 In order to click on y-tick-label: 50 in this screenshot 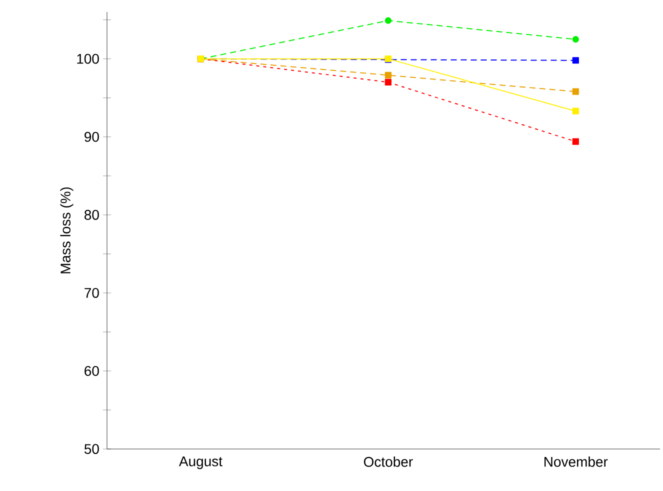, I will do `click(91, 449)`.